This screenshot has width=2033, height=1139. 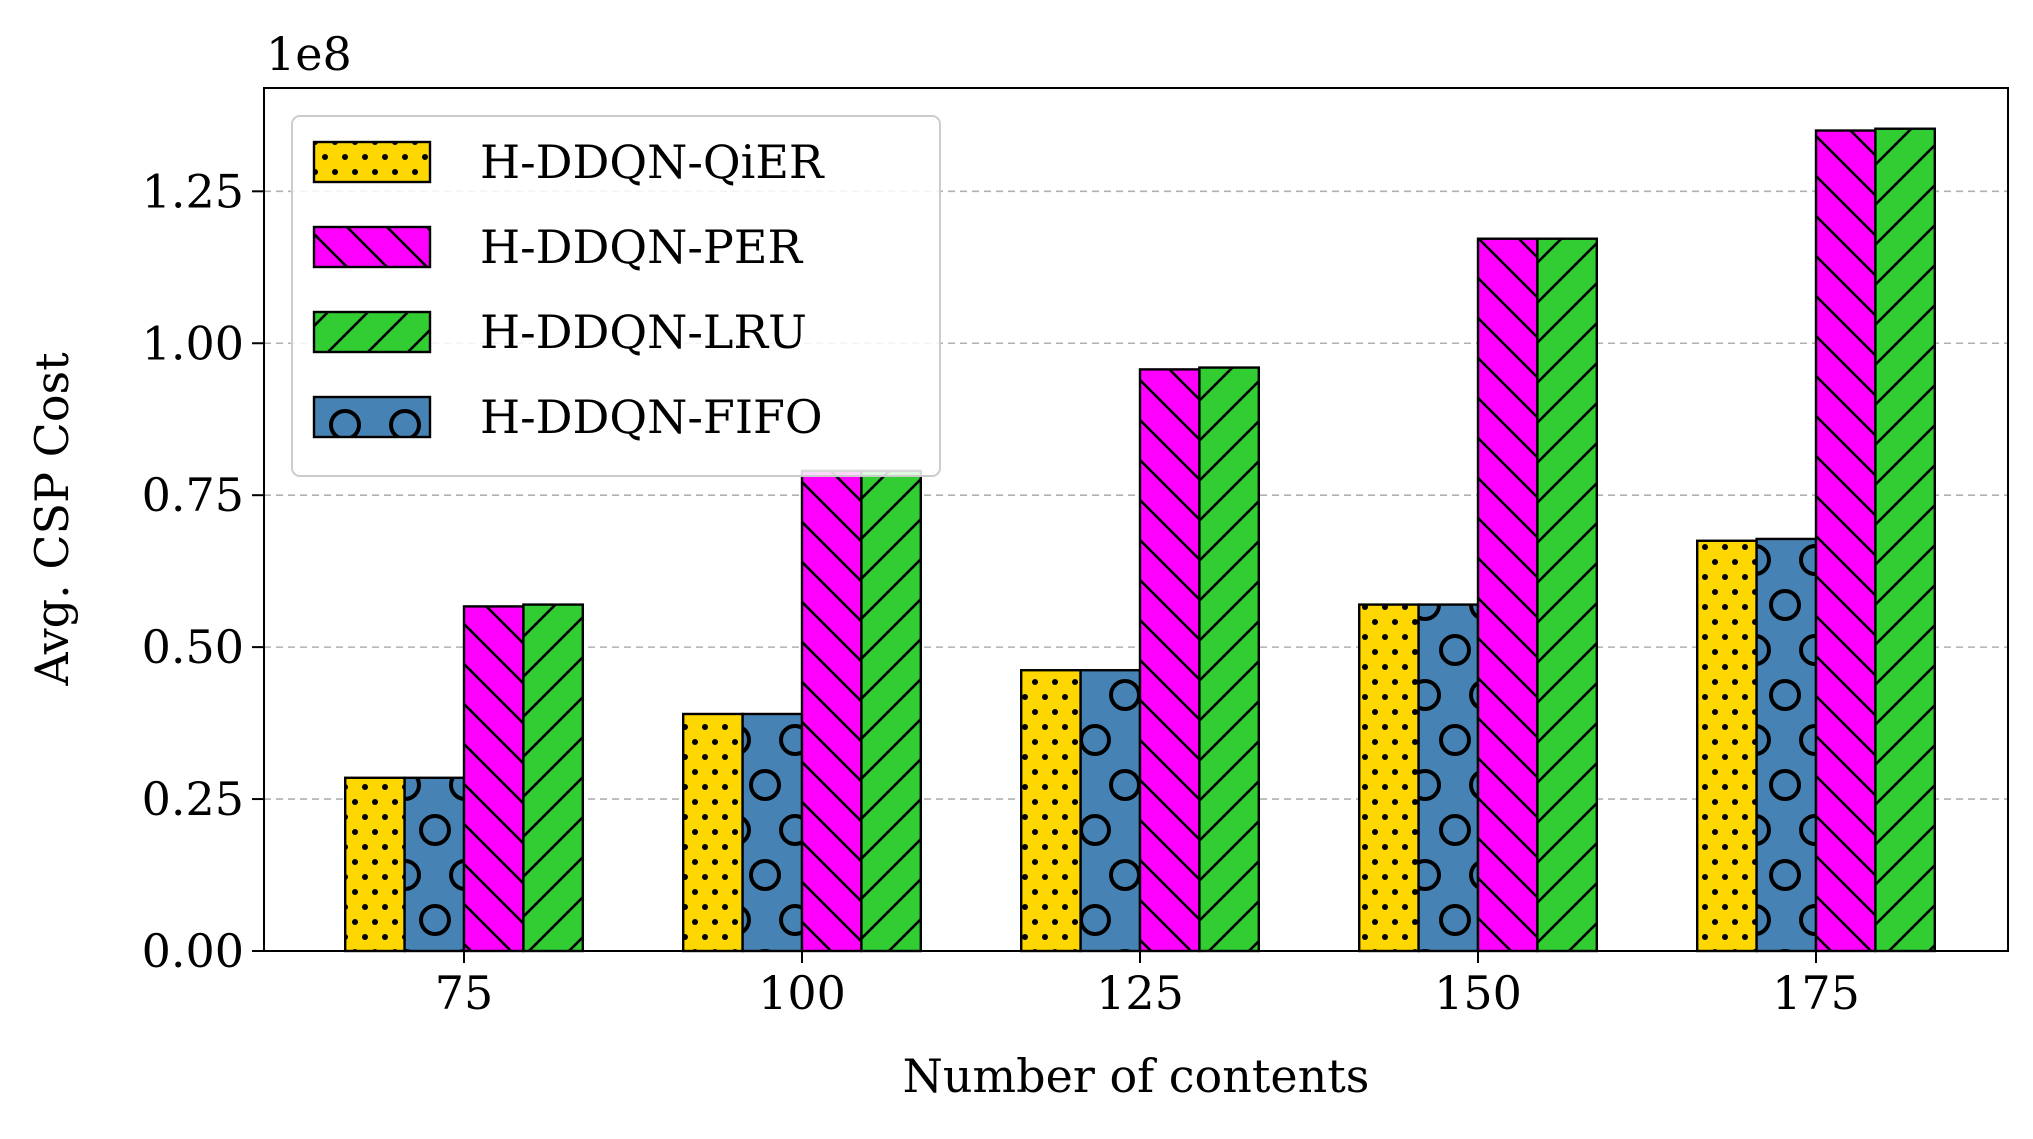 I want to click on x-axis-label: Number of contents, so click(x=1136, y=1076).